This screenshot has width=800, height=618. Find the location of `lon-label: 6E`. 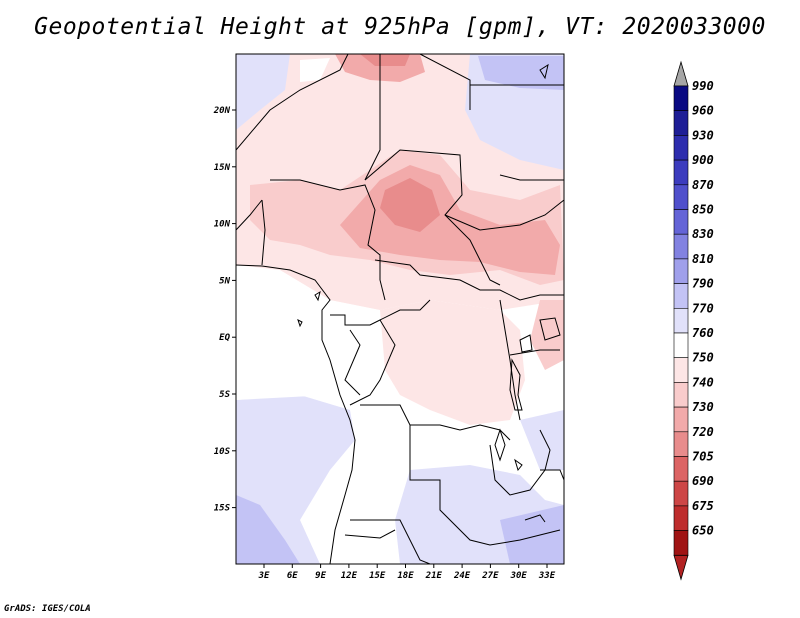

lon-label: 6E is located at coordinates (292, 576).